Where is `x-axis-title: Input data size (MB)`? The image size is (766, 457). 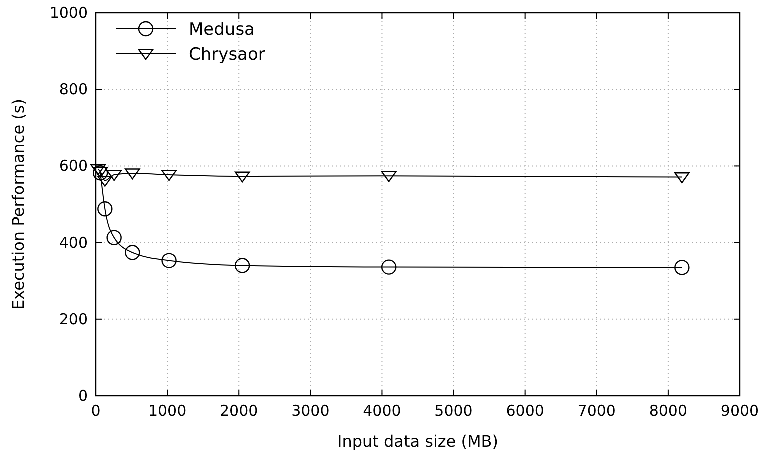 x-axis-title: Input data size (MB) is located at coordinates (418, 441).